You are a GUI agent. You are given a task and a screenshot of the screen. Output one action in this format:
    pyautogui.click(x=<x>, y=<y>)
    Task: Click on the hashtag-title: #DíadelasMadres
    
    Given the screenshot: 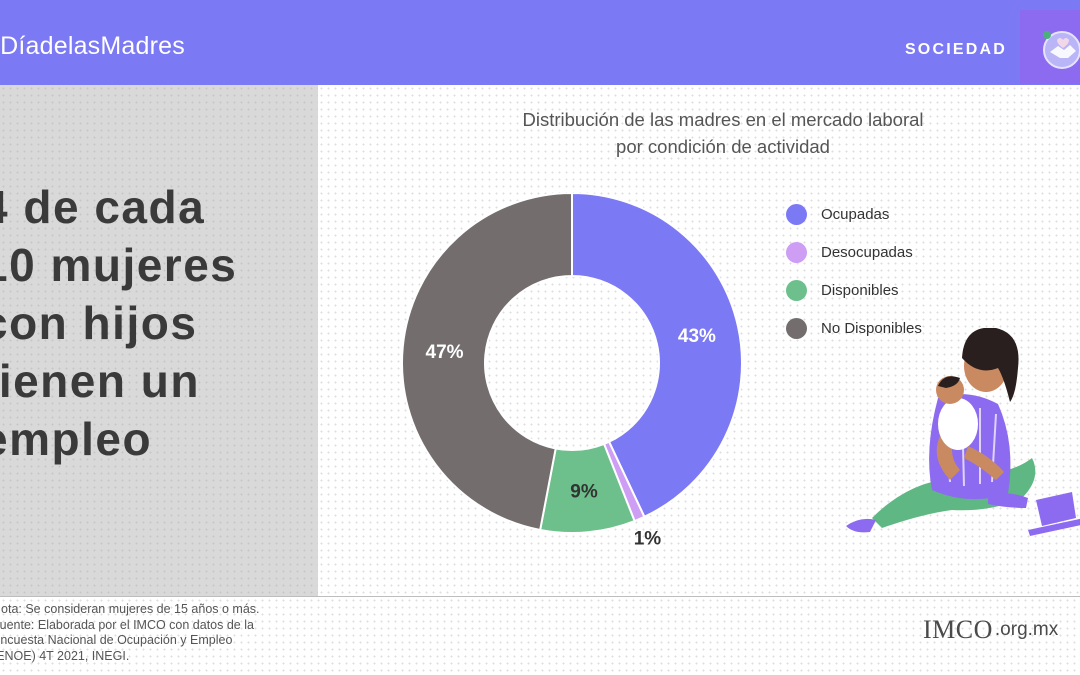 What is the action you would take?
    pyautogui.click(x=92, y=46)
    